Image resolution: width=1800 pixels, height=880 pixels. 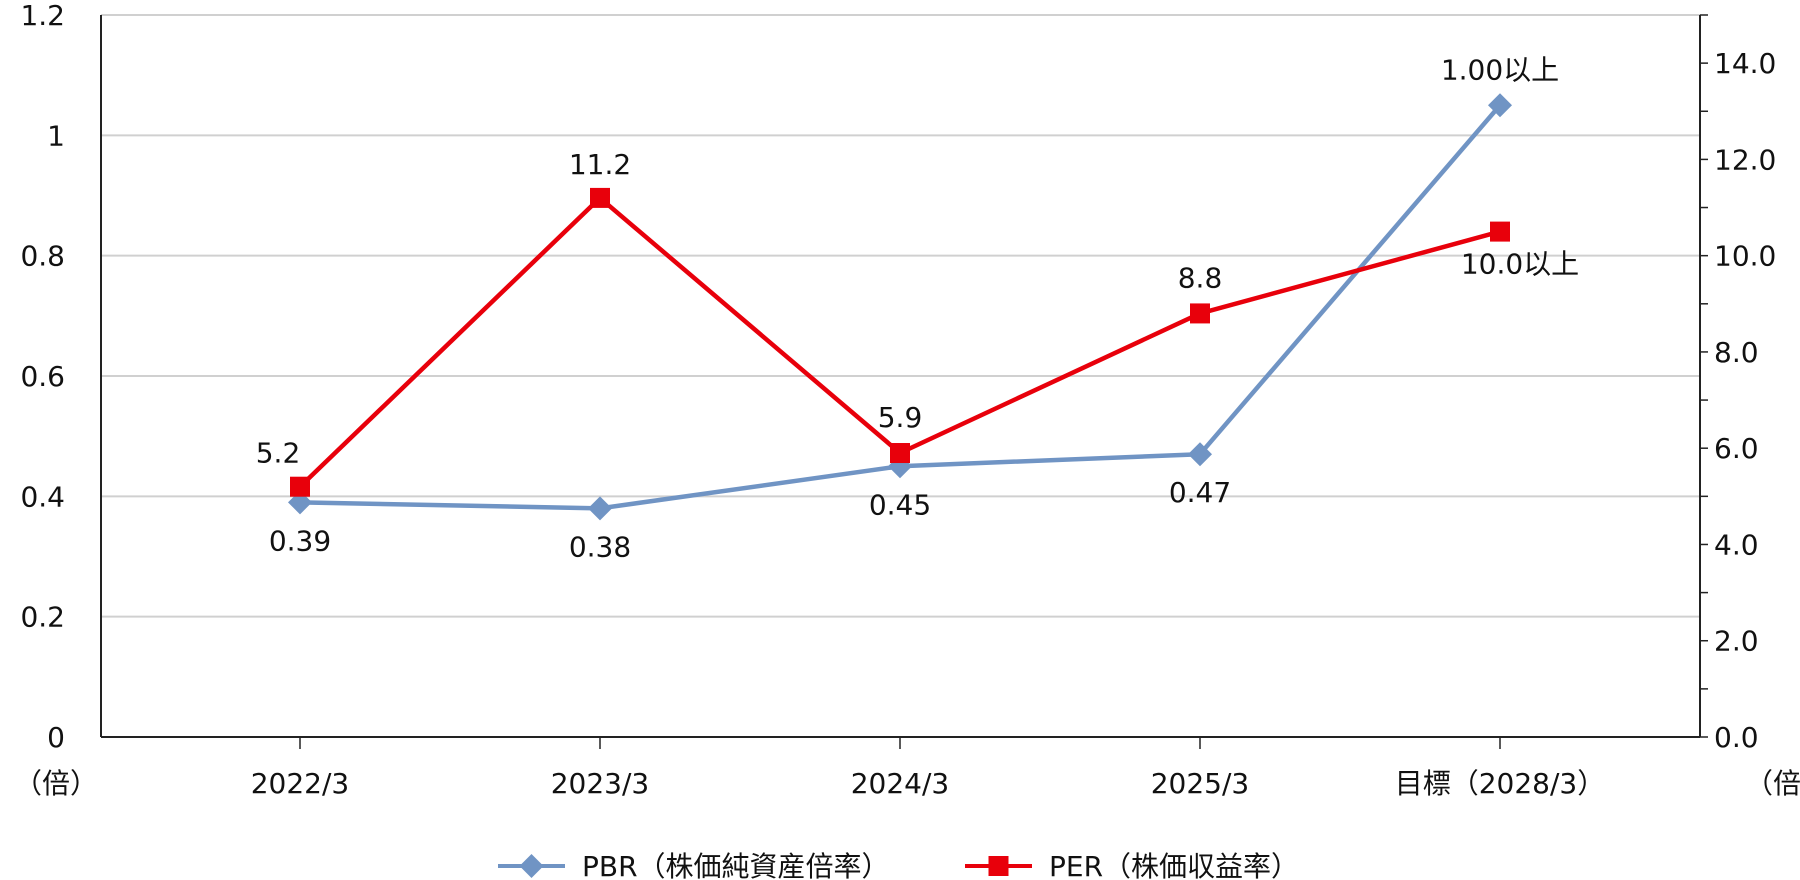 What do you see at coordinates (1736, 352) in the screenshot?
I see `right-tick-label: 8.0` at bounding box center [1736, 352].